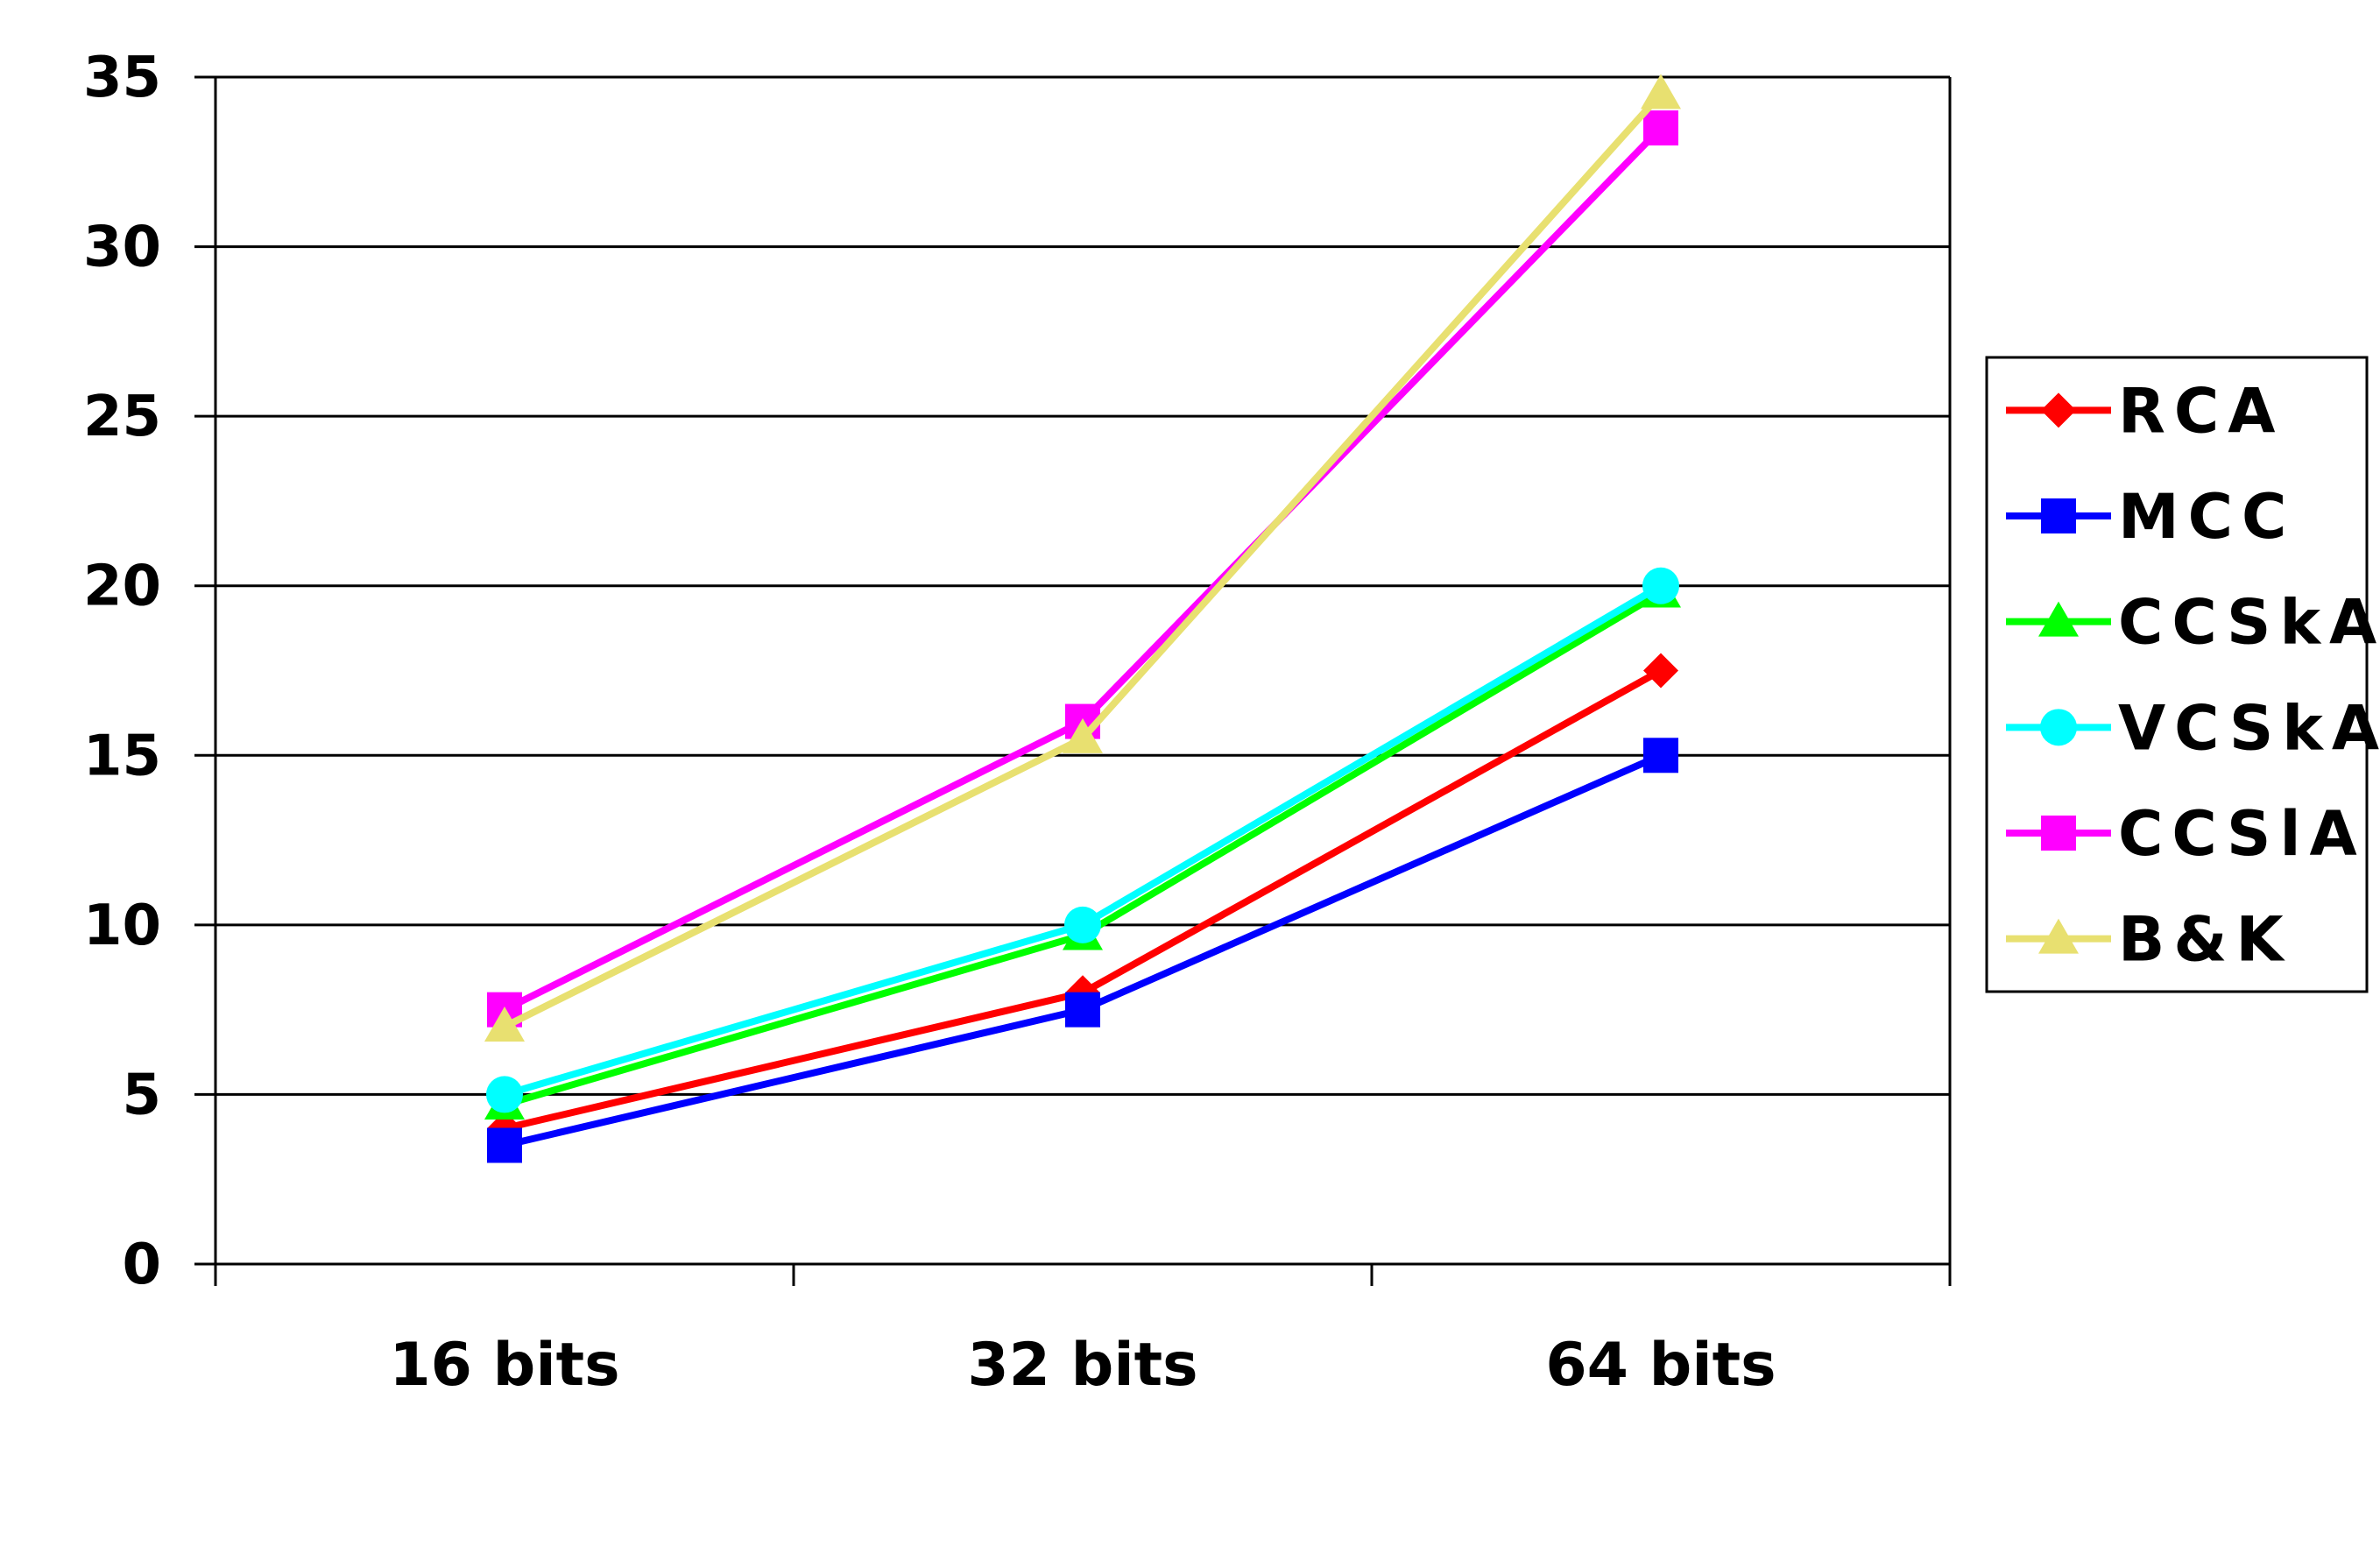 This screenshot has height=1547, width=2380. I want to click on legend-label: VCSkA, so click(2249, 728).